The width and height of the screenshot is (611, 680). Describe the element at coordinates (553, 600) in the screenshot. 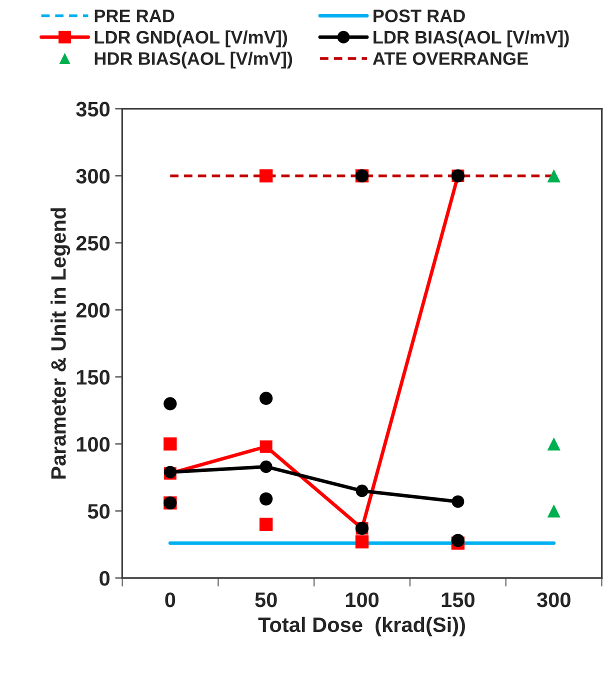

I see `x-tick-label: 300` at that location.